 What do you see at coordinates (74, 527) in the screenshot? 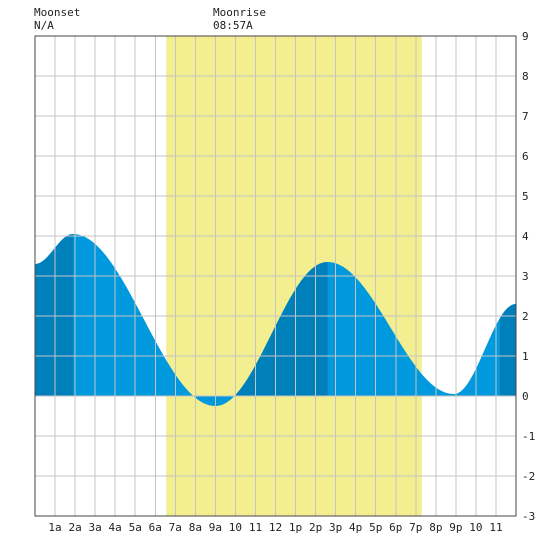
I see `x-tick-label: 2a` at bounding box center [74, 527].